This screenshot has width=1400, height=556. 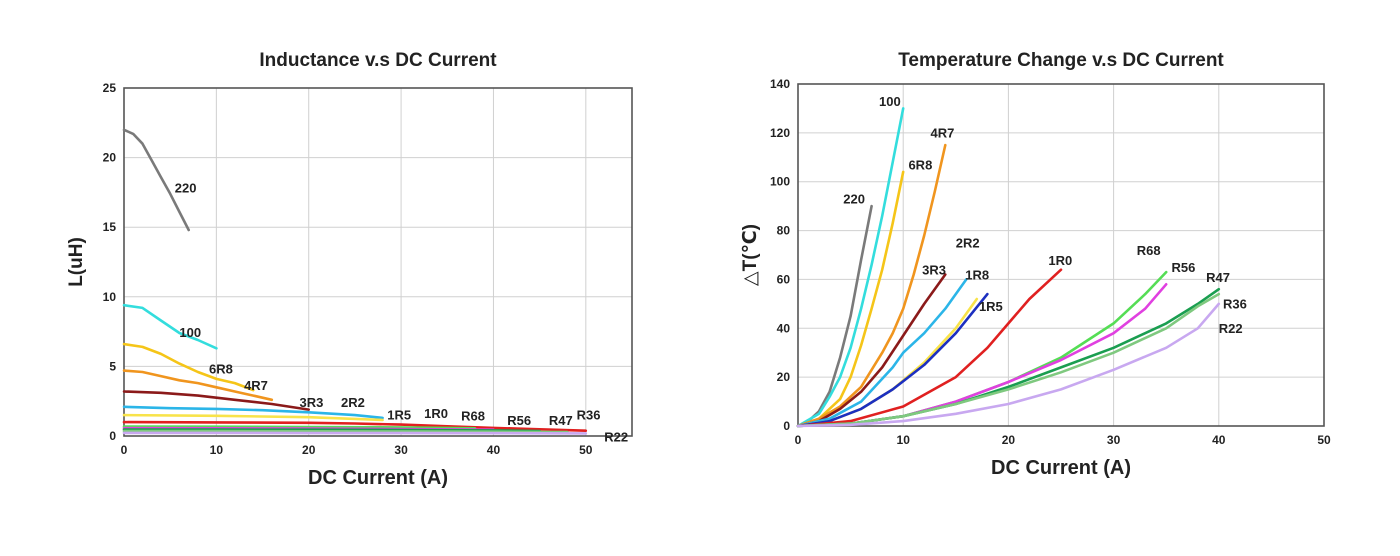 I want to click on y-tick-label: 40, so click(x=784, y=328).